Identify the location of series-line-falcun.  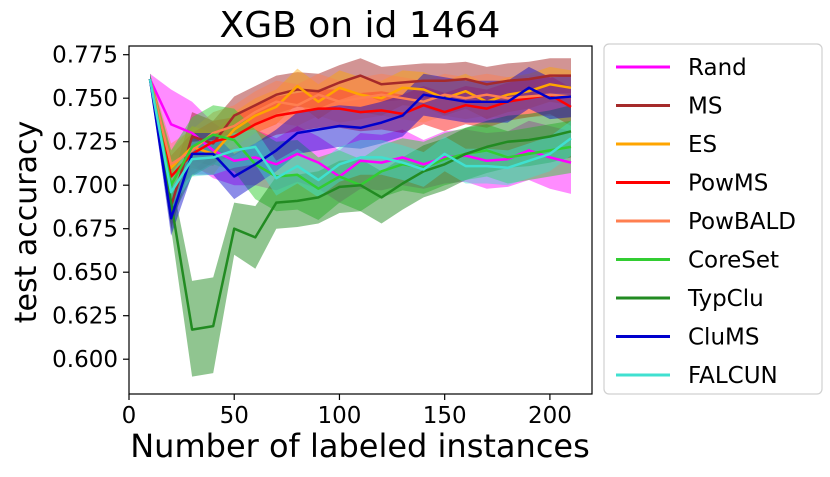
(360, 136).